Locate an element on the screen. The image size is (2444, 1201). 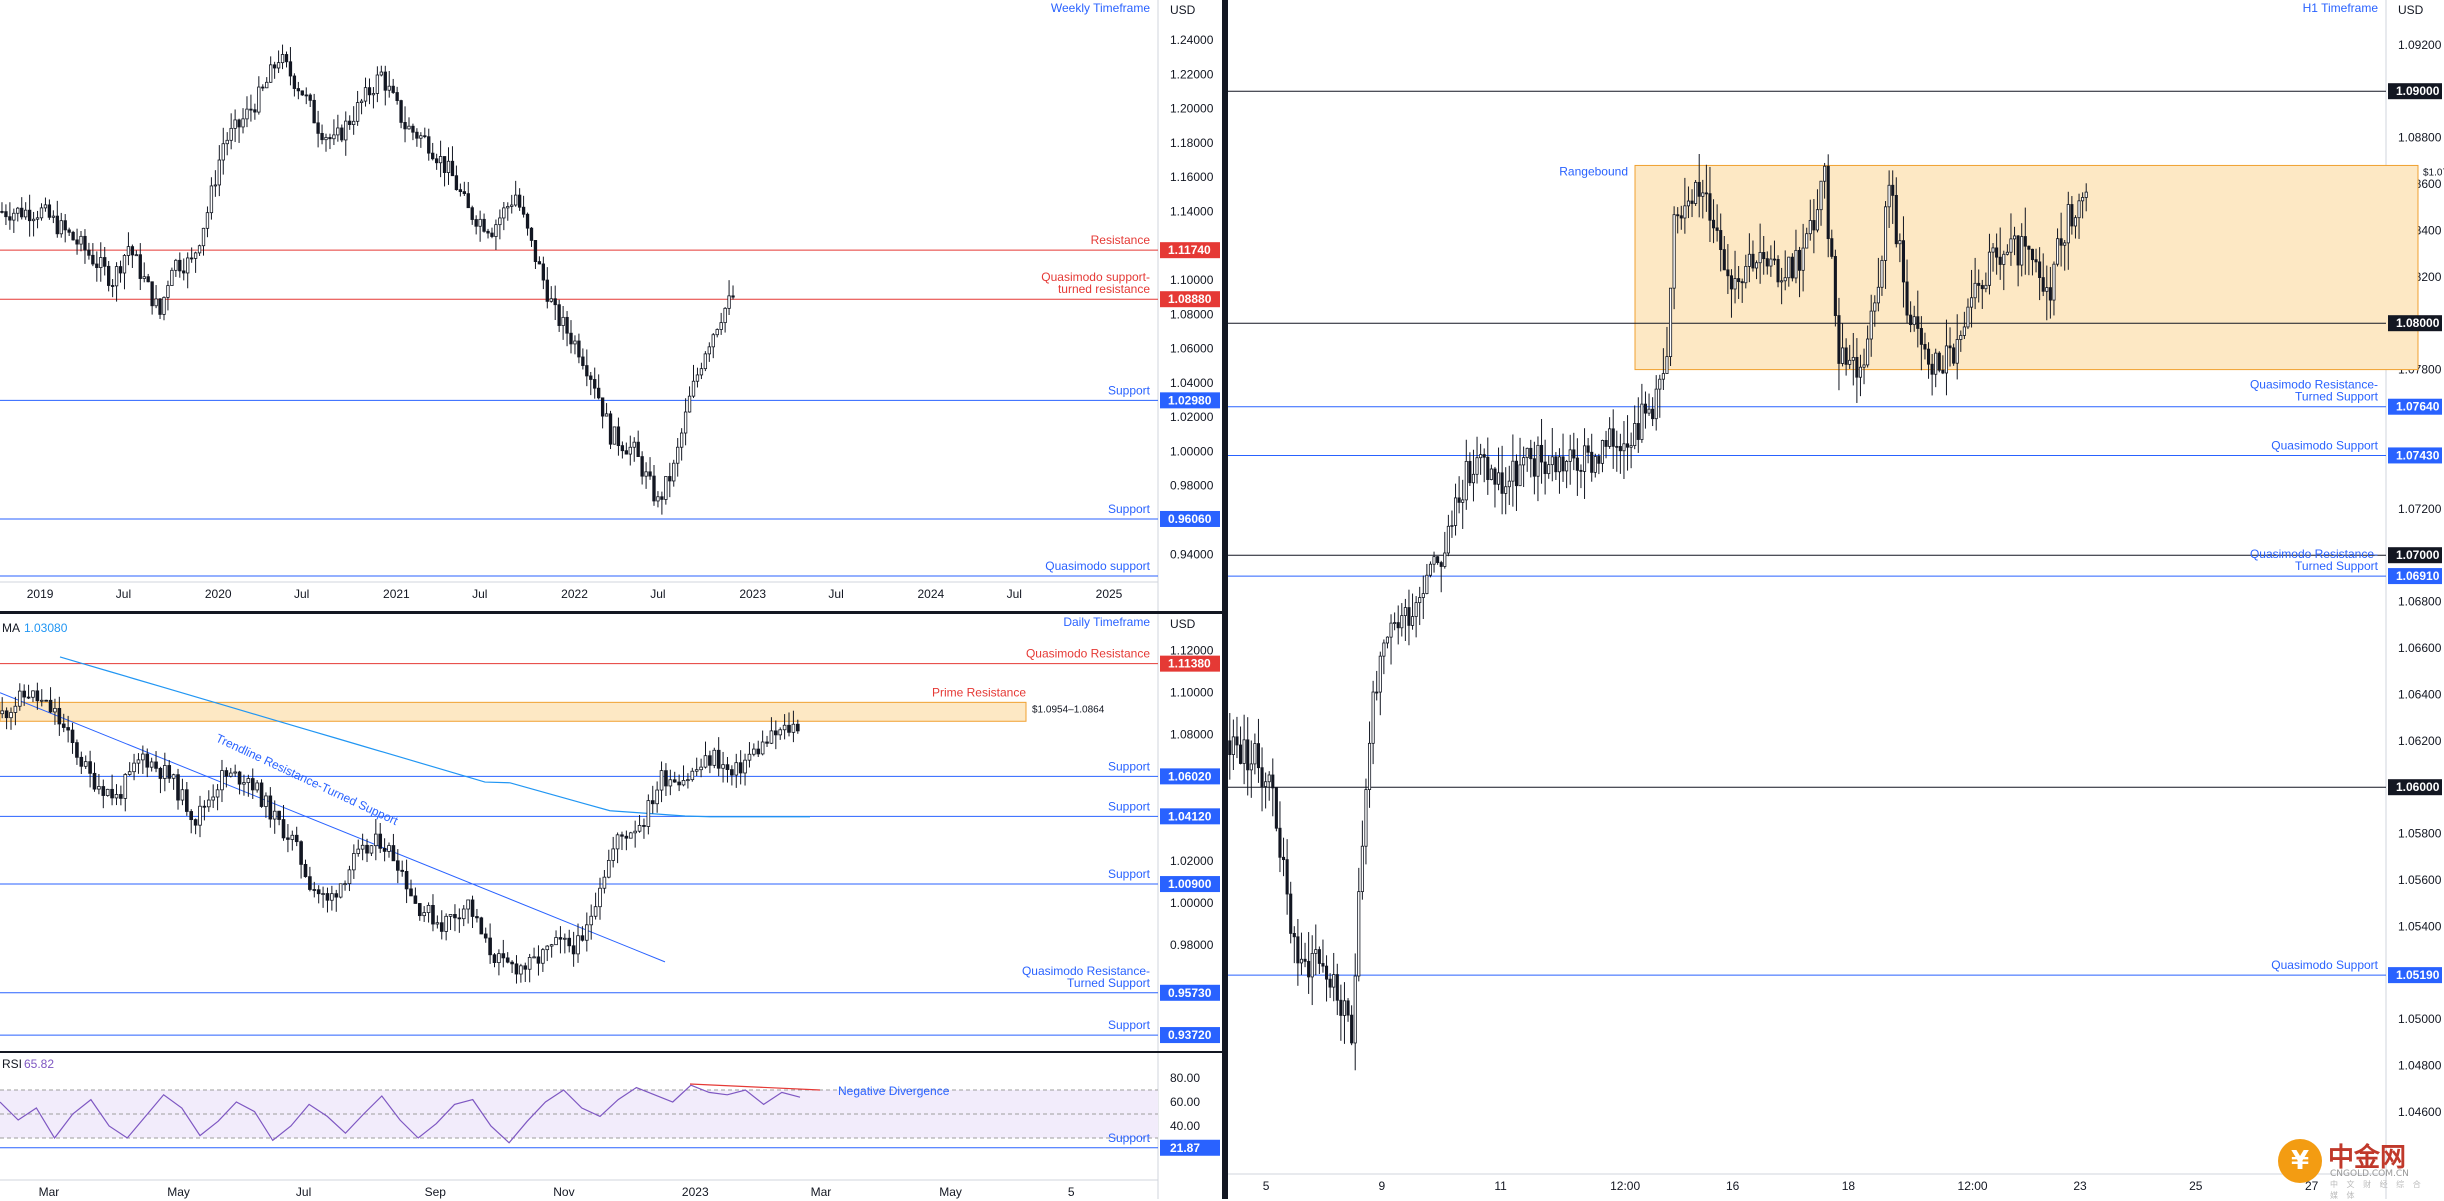
price-tick: 1.00000 is located at coordinates (1192, 451).